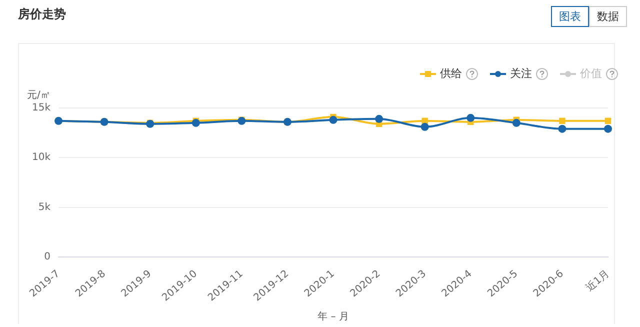 This screenshot has height=327, width=640. Describe the element at coordinates (591, 73) in the screenshot. I see `legend-label: 价值` at that location.